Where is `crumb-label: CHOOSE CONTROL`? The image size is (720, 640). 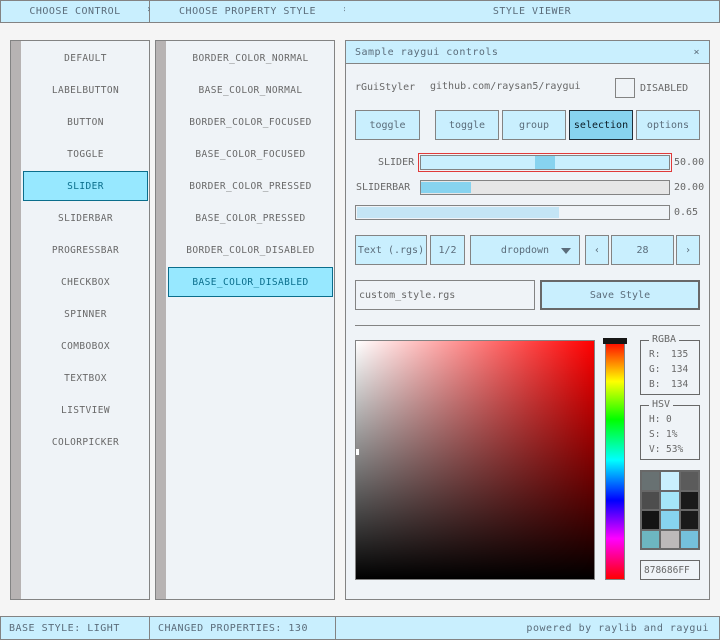
crumb-label: CHOOSE CONTROL is located at coordinates (75, 11).